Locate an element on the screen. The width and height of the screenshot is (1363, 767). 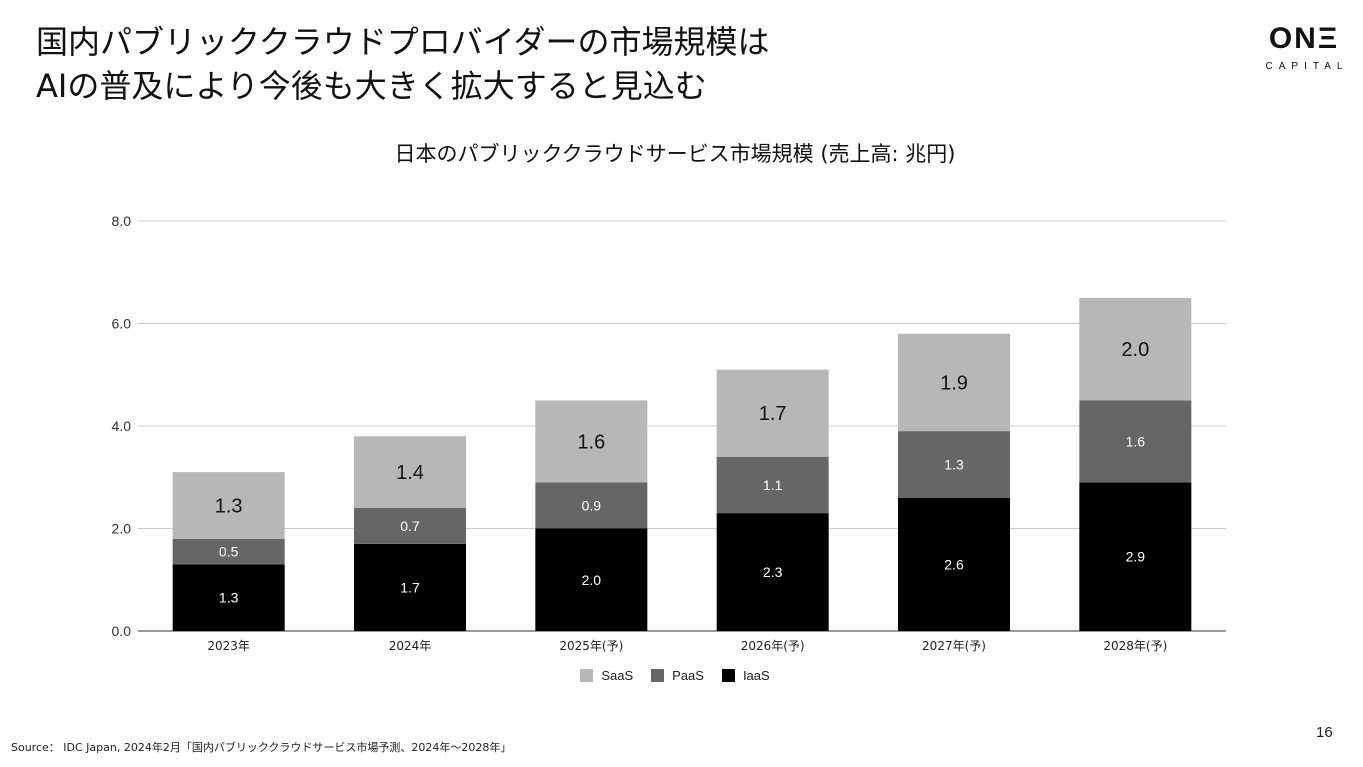
legend-label: SaaS is located at coordinates (617, 675).